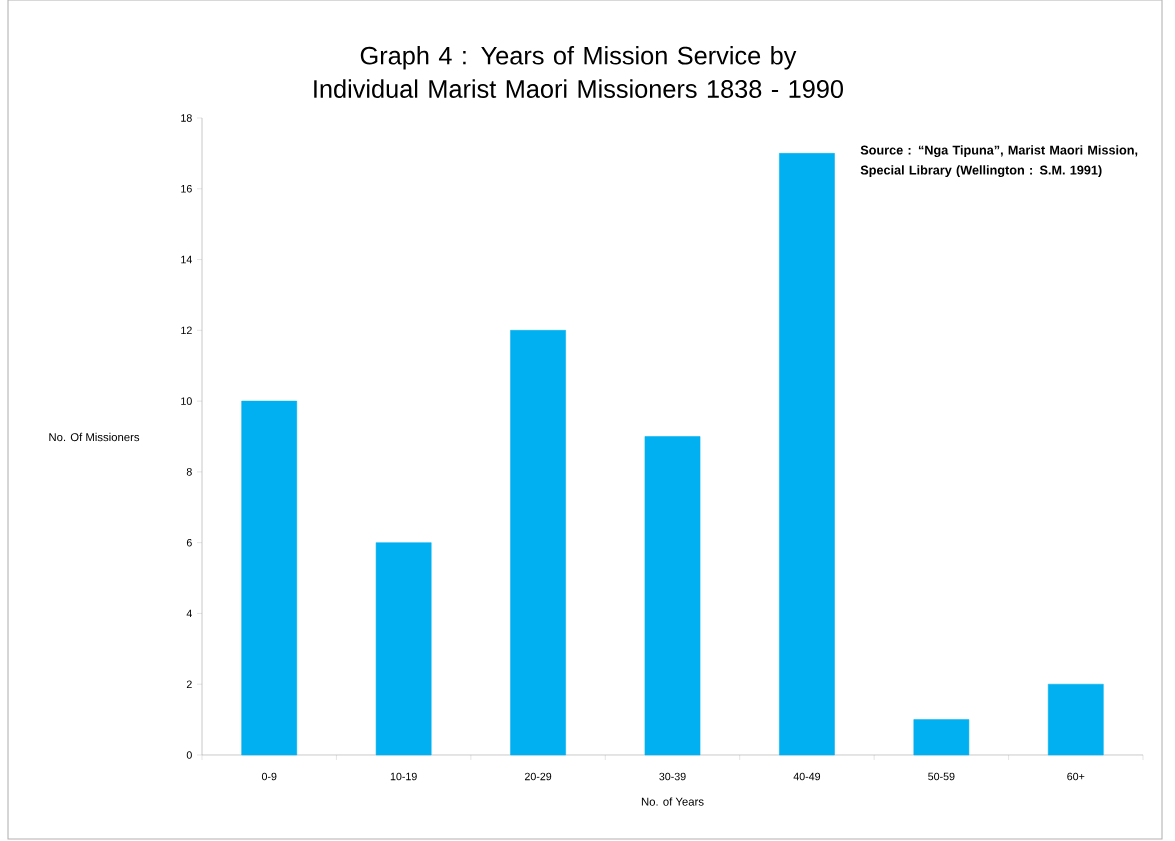 This screenshot has width=1175, height=841. I want to click on y-tick-label: 18, so click(186, 118).